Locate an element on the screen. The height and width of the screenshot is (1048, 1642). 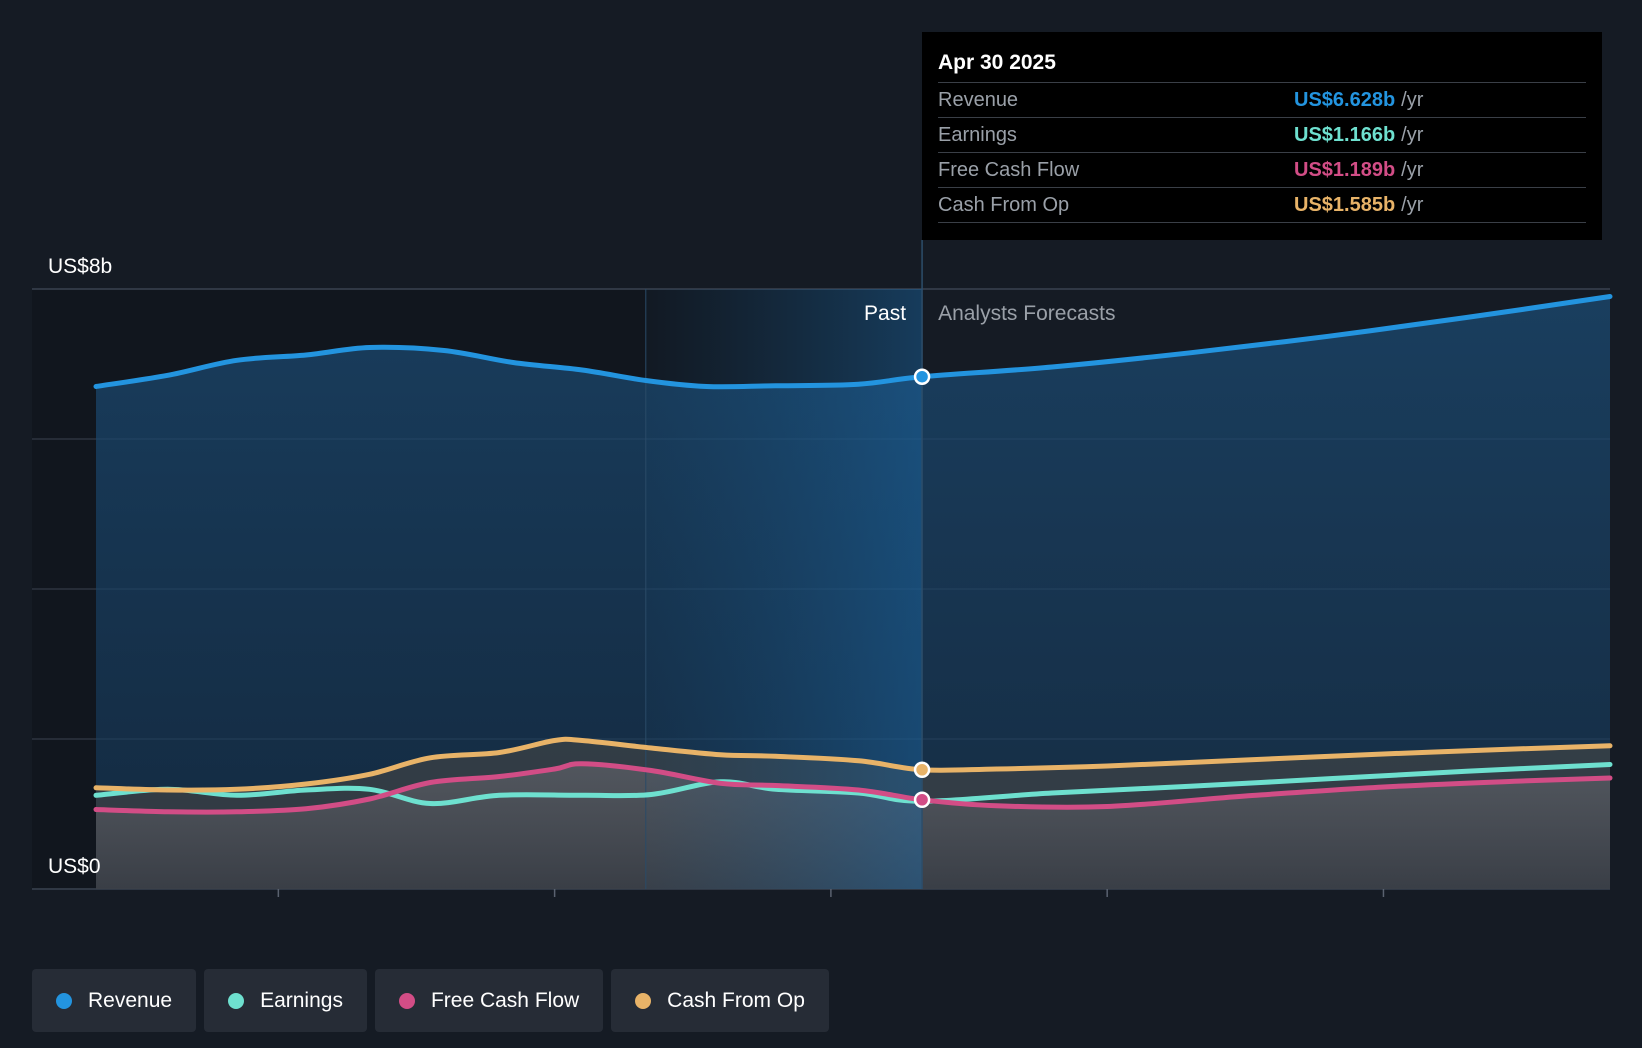
revenue-line is located at coordinates (853, 342).